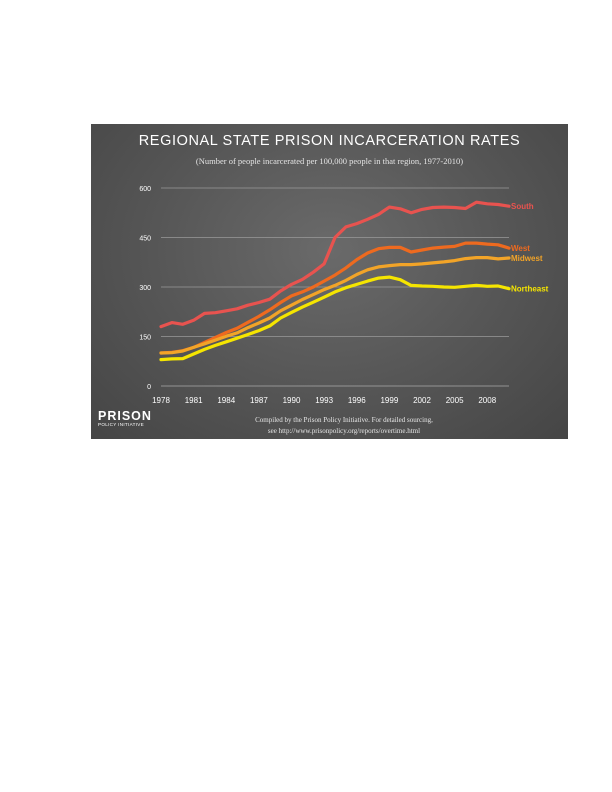 The image size is (612, 792). Describe the element at coordinates (149, 387) in the screenshot. I see `y-tick-label: 0` at that location.